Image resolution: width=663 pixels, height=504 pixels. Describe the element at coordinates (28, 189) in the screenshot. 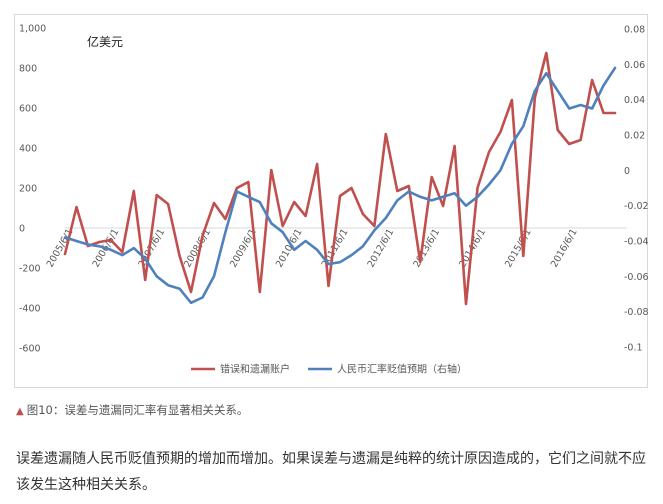

I see `left-axis-tick-label: 200` at that location.